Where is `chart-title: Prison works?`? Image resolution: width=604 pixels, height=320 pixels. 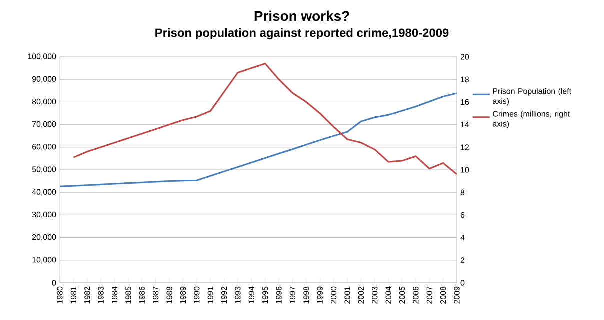
chart-title: Prison works? is located at coordinates (302, 16).